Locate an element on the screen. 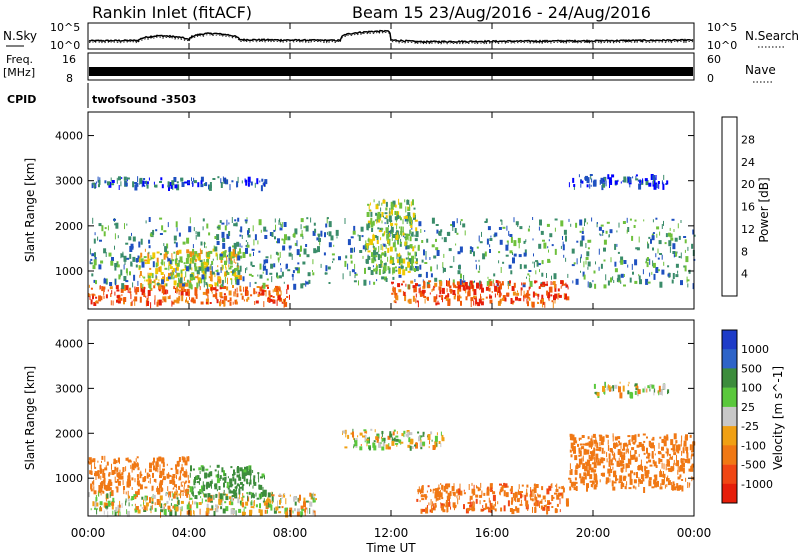  colorbar-tick-label: 20 is located at coordinates (748, 184).